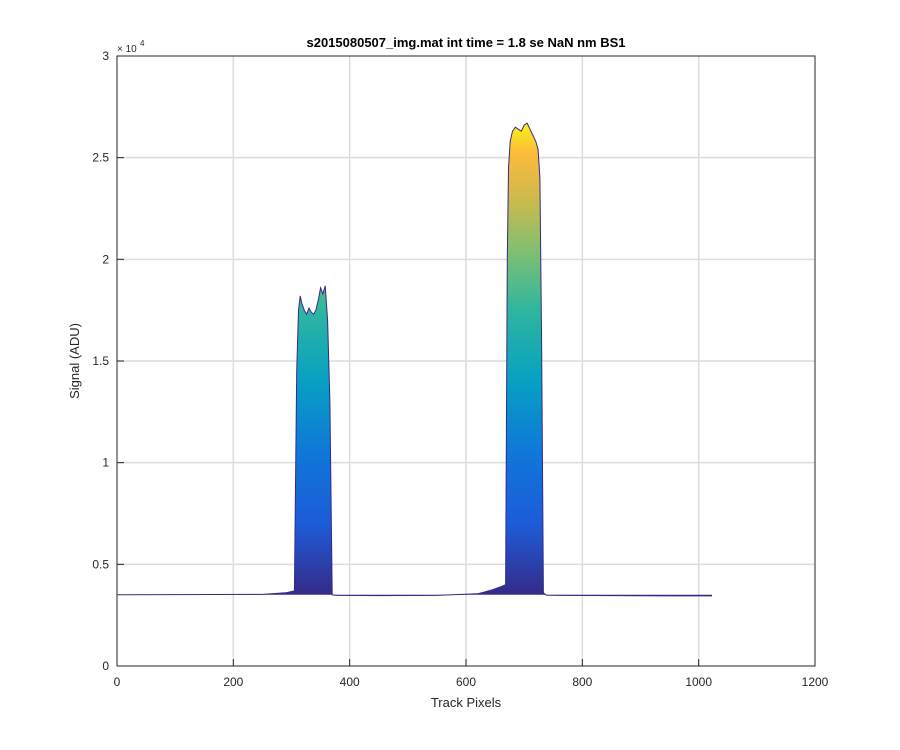 The height and width of the screenshot is (750, 900). What do you see at coordinates (105, 56) in the screenshot?
I see `y-tick-label: 3` at bounding box center [105, 56].